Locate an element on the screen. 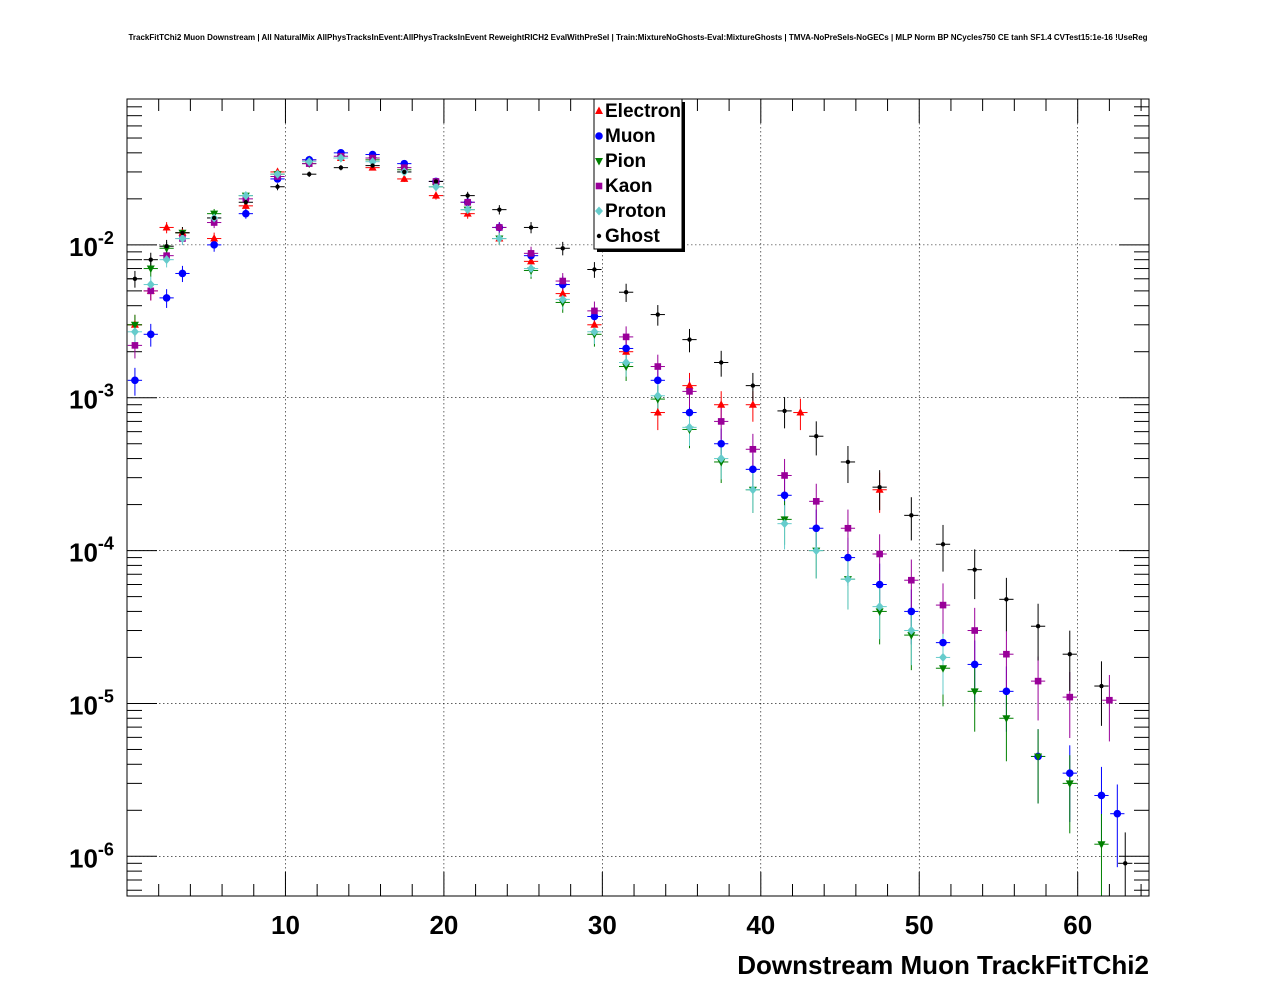  y-tick-label: 10⁻⁵ is located at coordinates (91, 703).